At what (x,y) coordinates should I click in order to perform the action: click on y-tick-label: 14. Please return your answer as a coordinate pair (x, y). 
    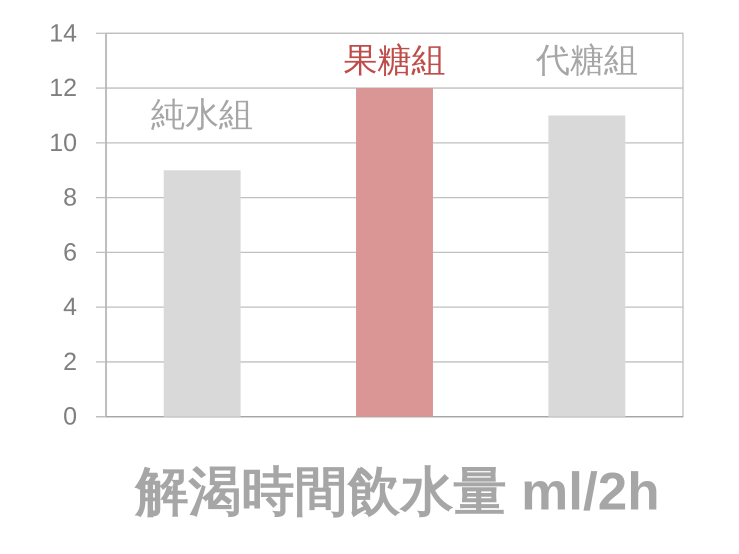
    Looking at the image, I should click on (63, 33).